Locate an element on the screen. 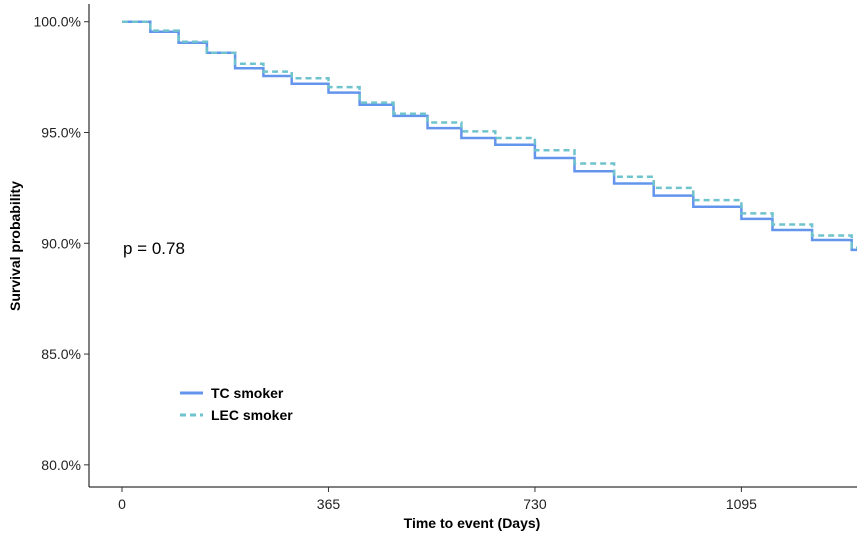 This screenshot has height=538, width=867. x-tick-label: 1095 is located at coordinates (741, 504).